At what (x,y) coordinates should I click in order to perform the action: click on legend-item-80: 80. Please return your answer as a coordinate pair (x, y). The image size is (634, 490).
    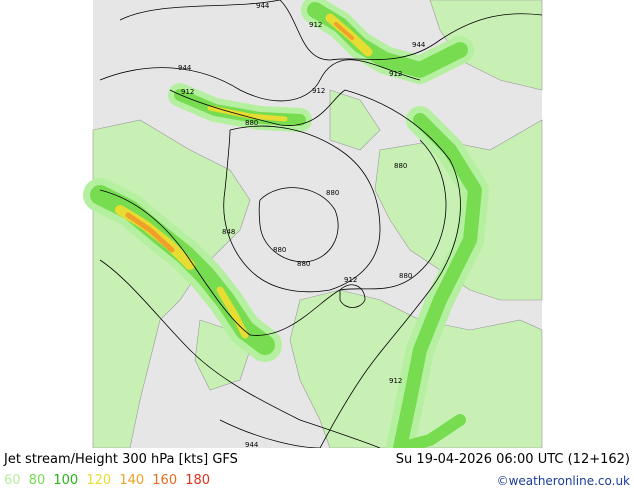
    Looking at the image, I should click on (37, 480).